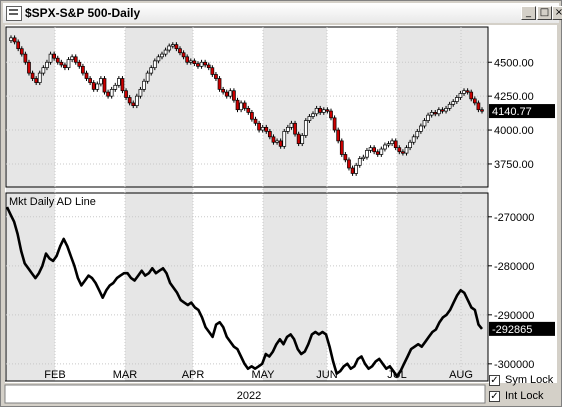  What do you see at coordinates (514, 365) in the screenshot?
I see `ad-tick-label: -300000` at bounding box center [514, 365].